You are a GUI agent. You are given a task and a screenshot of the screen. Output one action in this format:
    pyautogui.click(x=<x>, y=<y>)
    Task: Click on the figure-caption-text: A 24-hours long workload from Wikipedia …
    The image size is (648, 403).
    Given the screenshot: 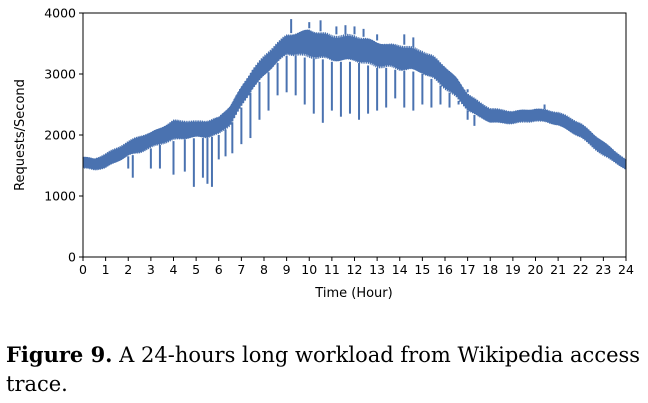 What is the action you would take?
    pyautogui.click(x=323, y=369)
    